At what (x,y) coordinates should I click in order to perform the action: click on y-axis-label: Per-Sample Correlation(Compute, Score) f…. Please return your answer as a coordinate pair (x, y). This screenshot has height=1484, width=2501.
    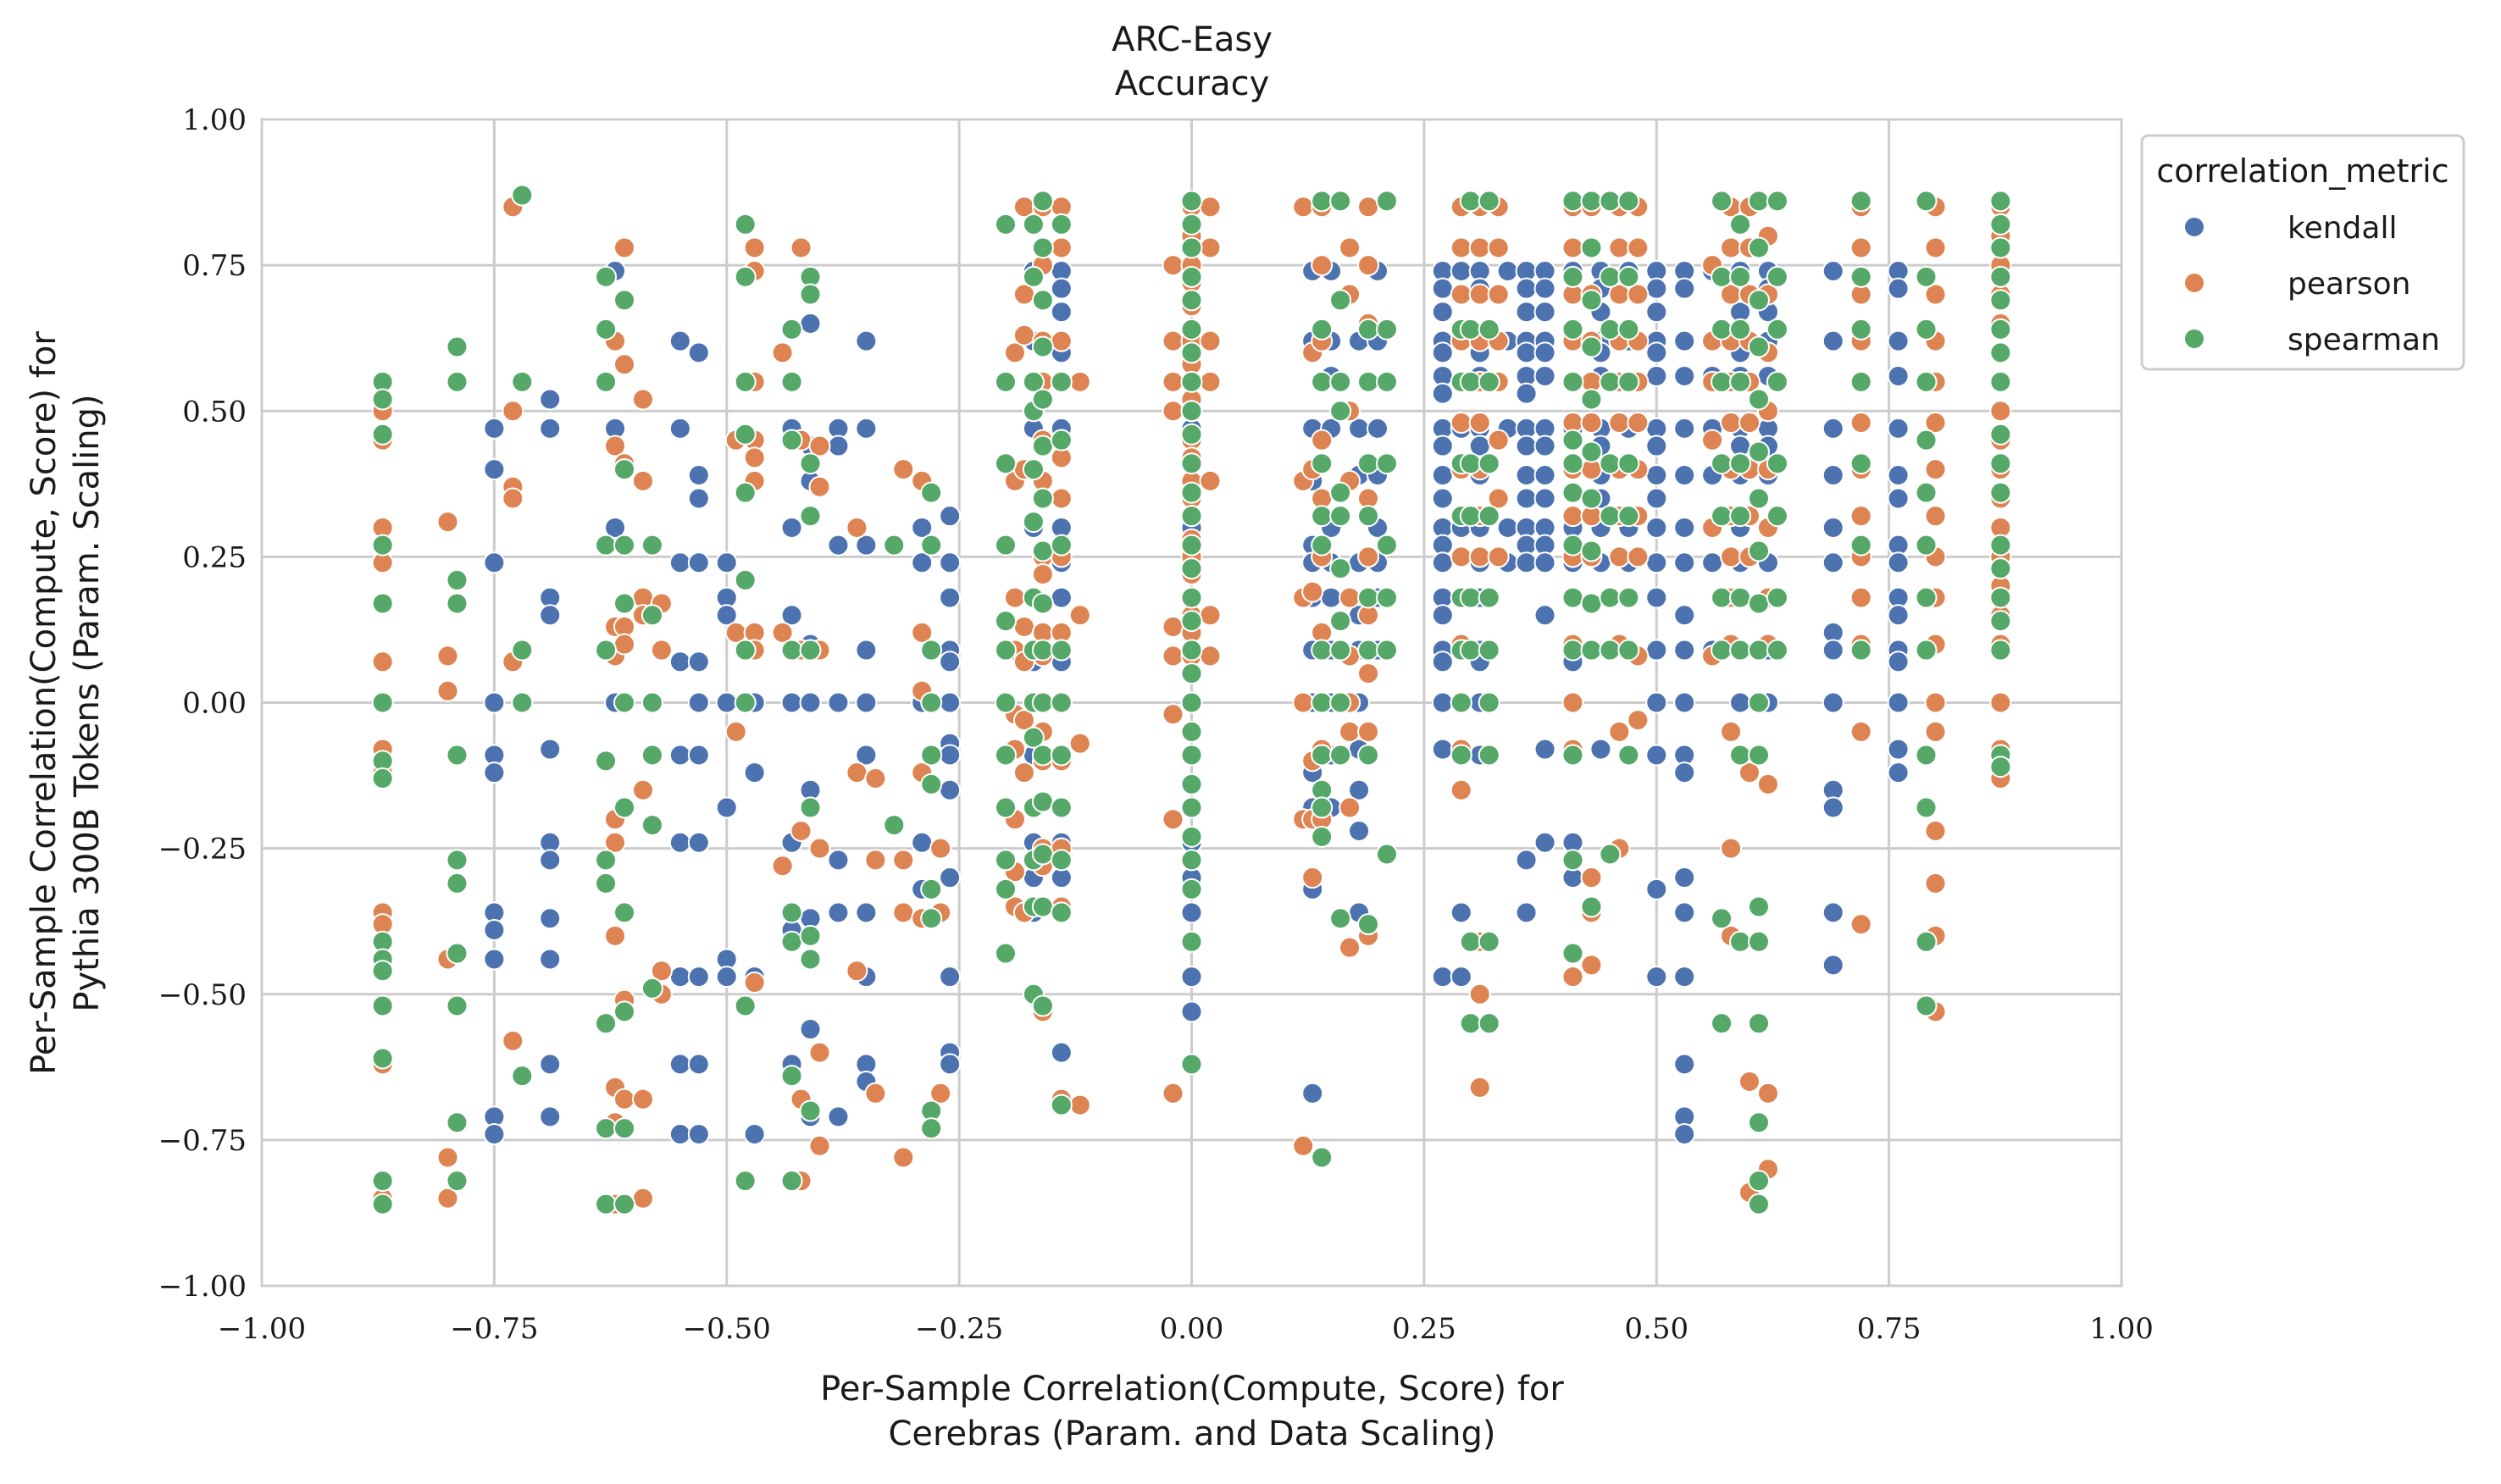
    Looking at the image, I should click on (66, 703).